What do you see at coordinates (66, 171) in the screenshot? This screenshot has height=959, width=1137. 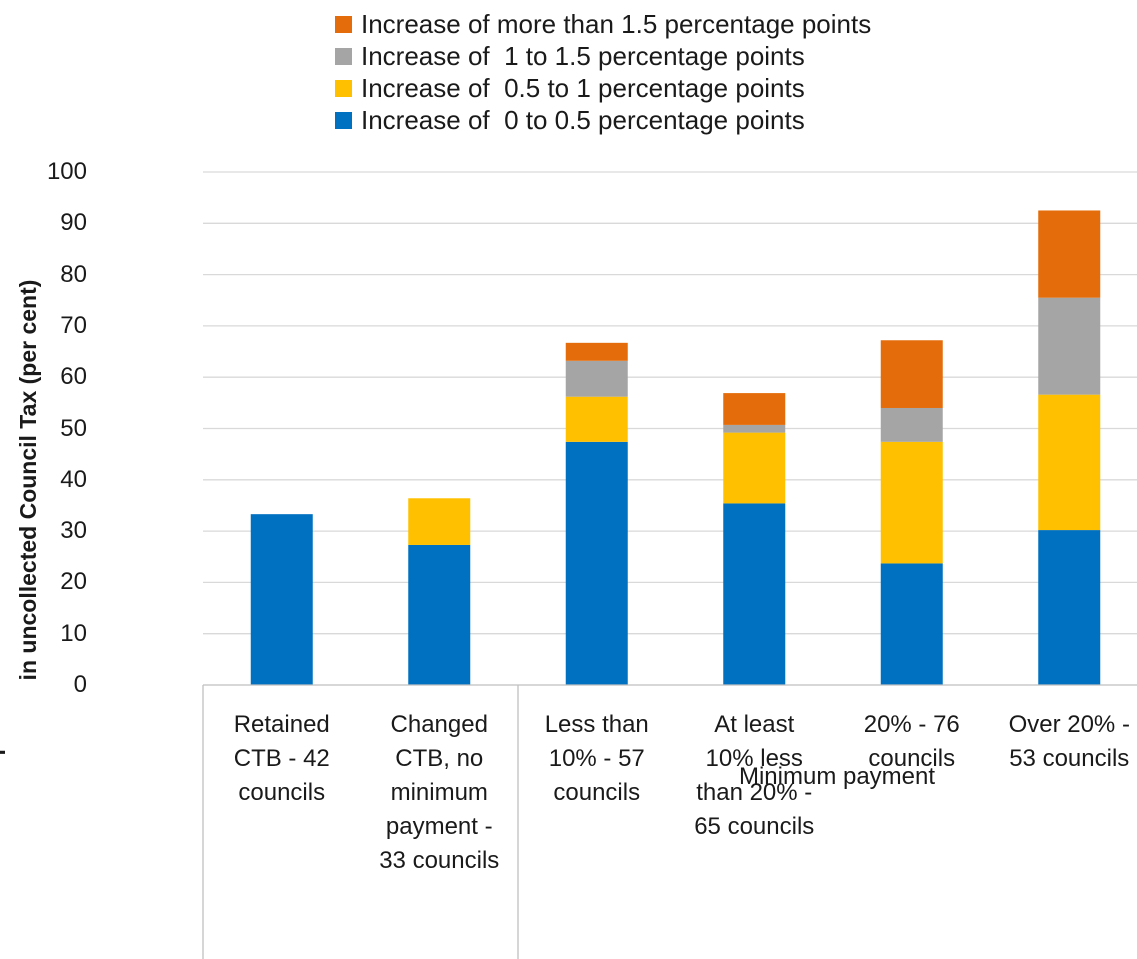 I see `y-tick-label: 100` at bounding box center [66, 171].